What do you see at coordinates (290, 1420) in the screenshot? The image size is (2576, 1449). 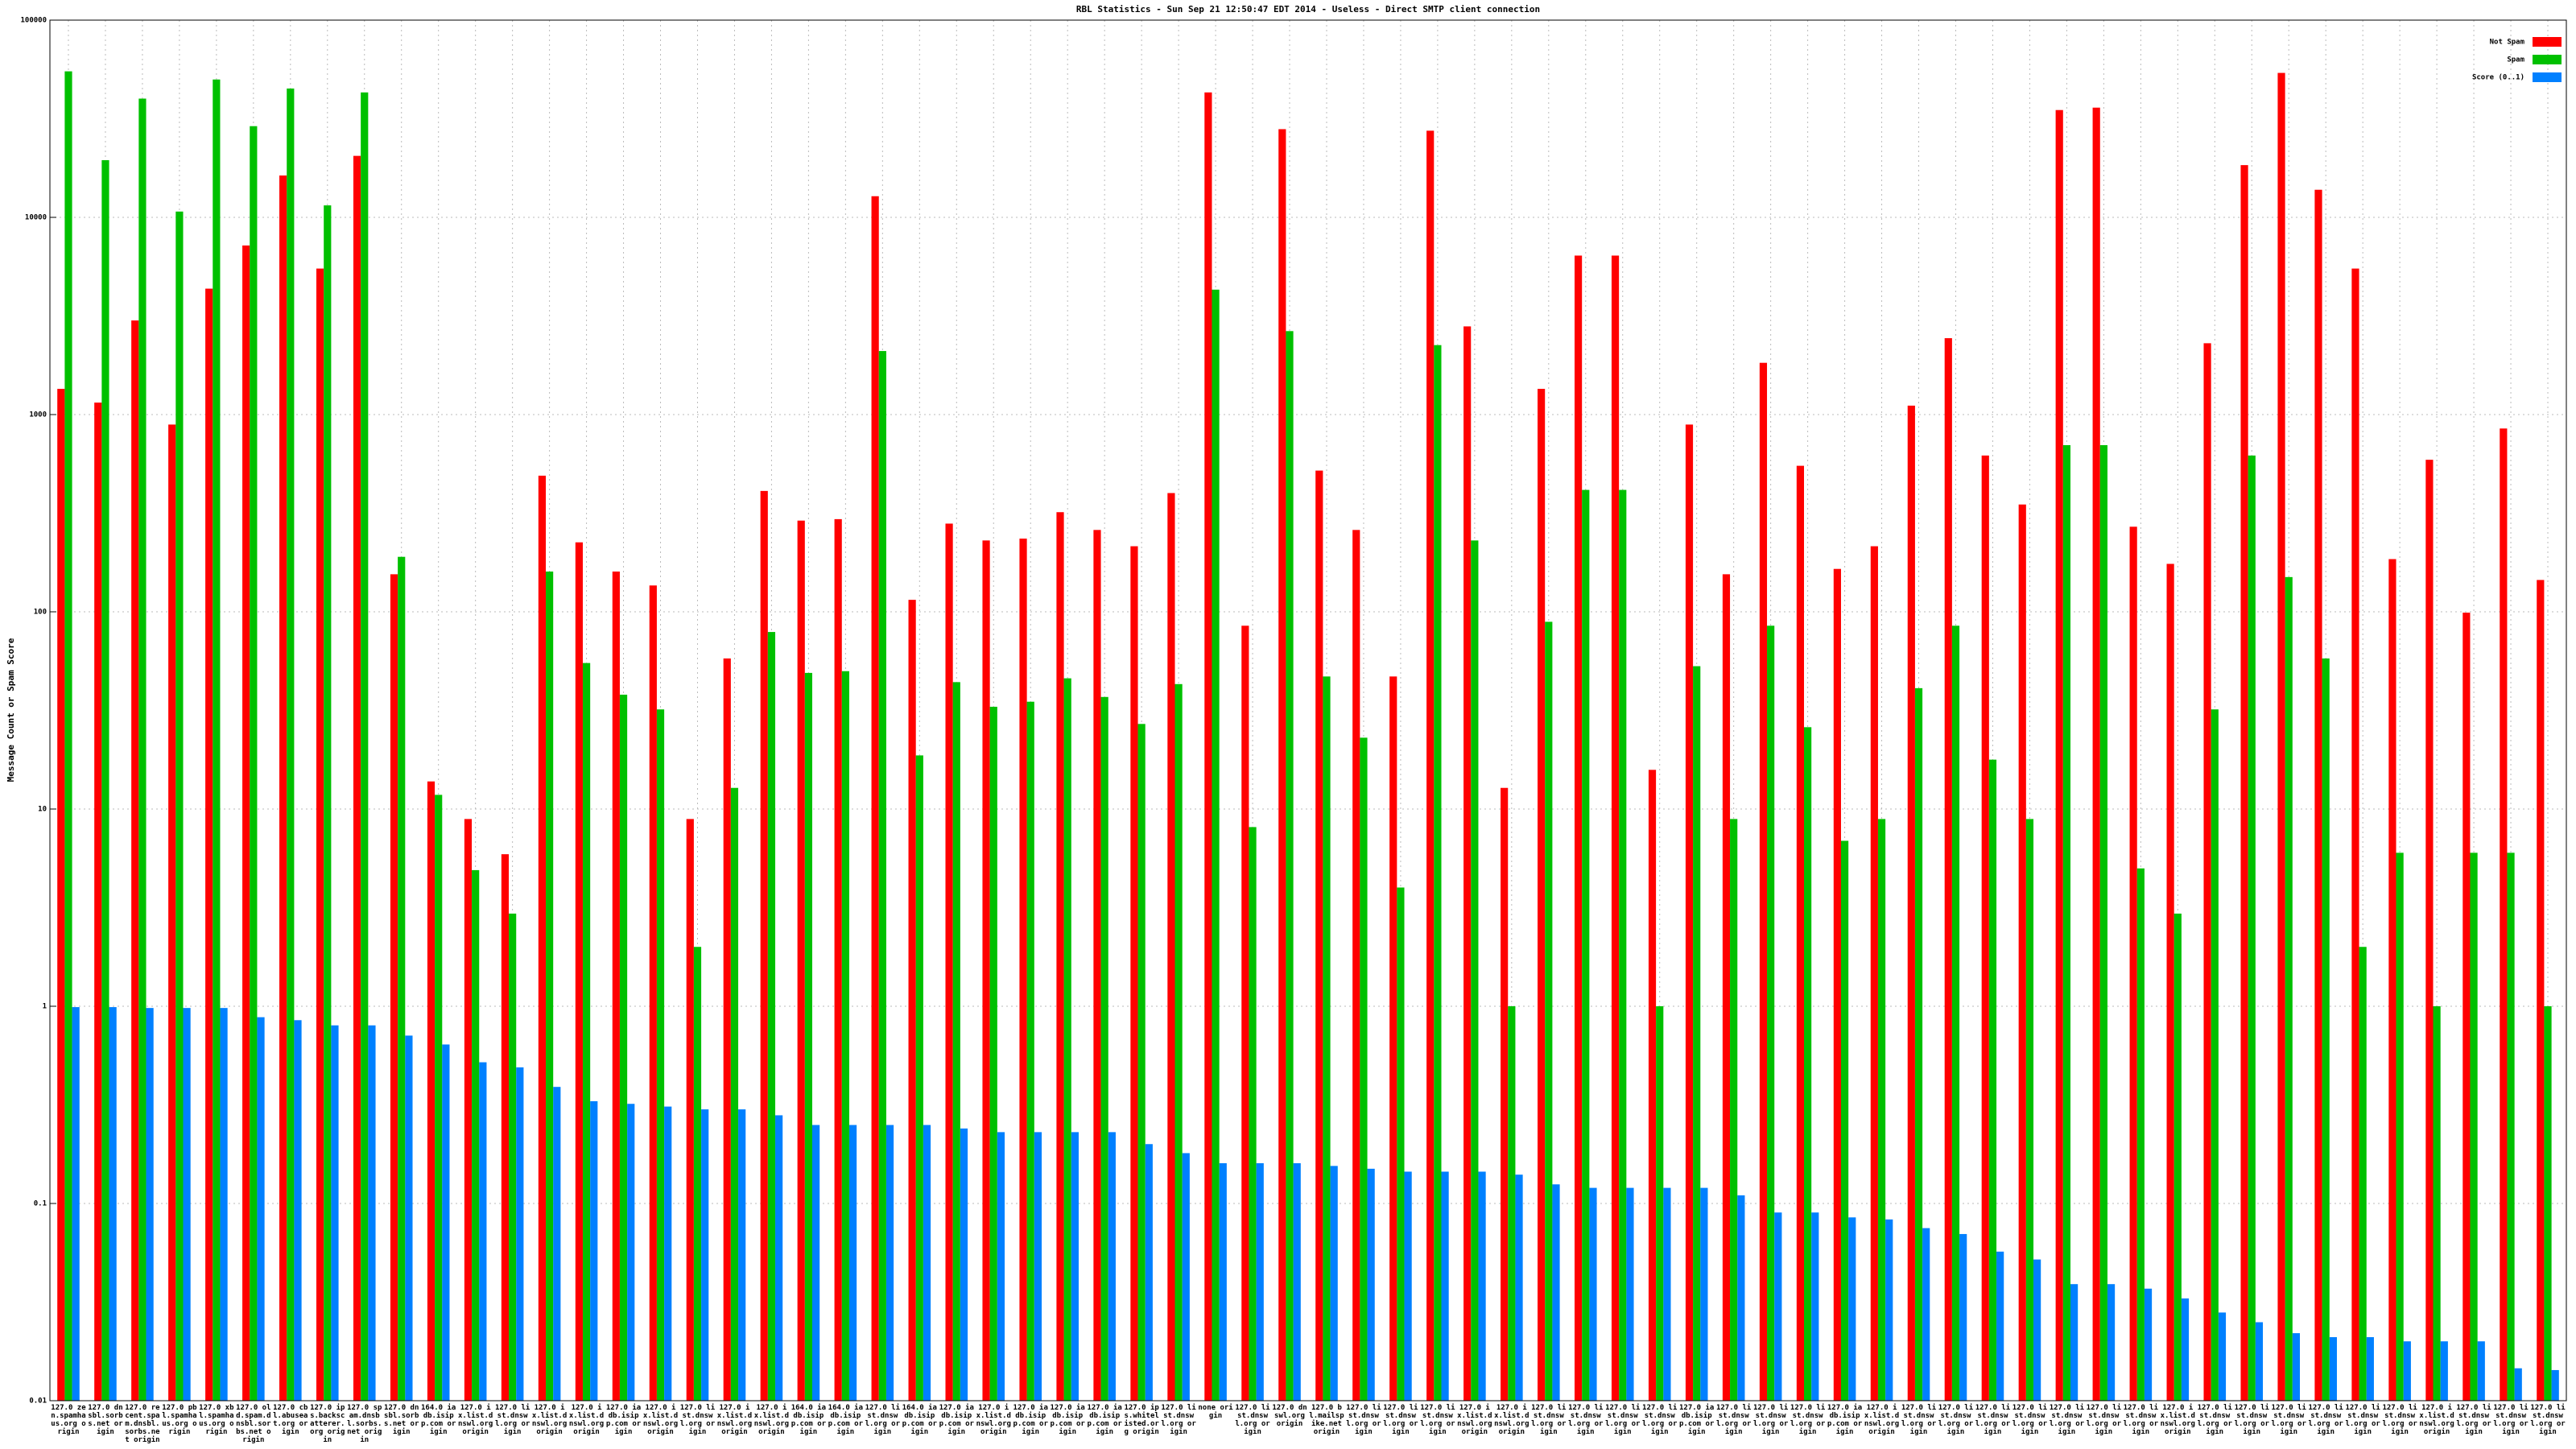 I see `x-tick-label: 127.0 cbl.abuseat.org origin` at bounding box center [290, 1420].